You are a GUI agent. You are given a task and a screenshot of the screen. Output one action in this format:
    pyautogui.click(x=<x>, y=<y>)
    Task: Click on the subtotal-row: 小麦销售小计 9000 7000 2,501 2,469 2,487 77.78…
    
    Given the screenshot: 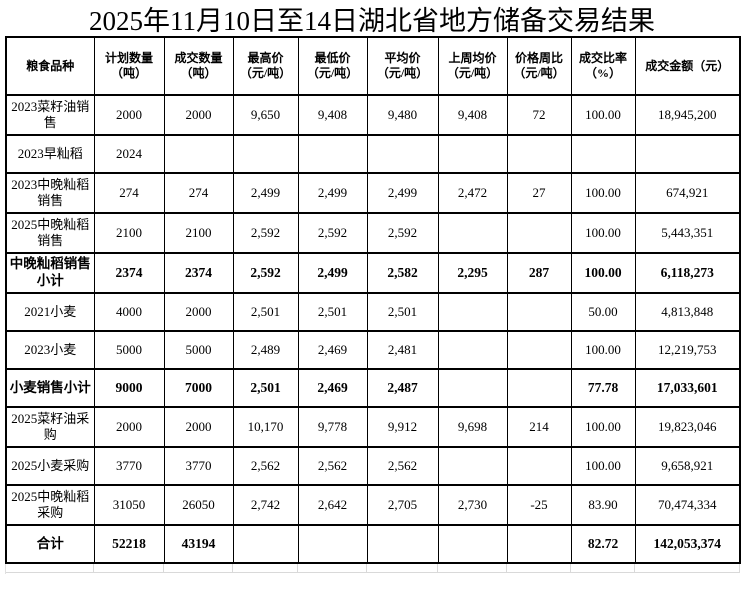 What is the action you would take?
    pyautogui.click(x=373, y=388)
    